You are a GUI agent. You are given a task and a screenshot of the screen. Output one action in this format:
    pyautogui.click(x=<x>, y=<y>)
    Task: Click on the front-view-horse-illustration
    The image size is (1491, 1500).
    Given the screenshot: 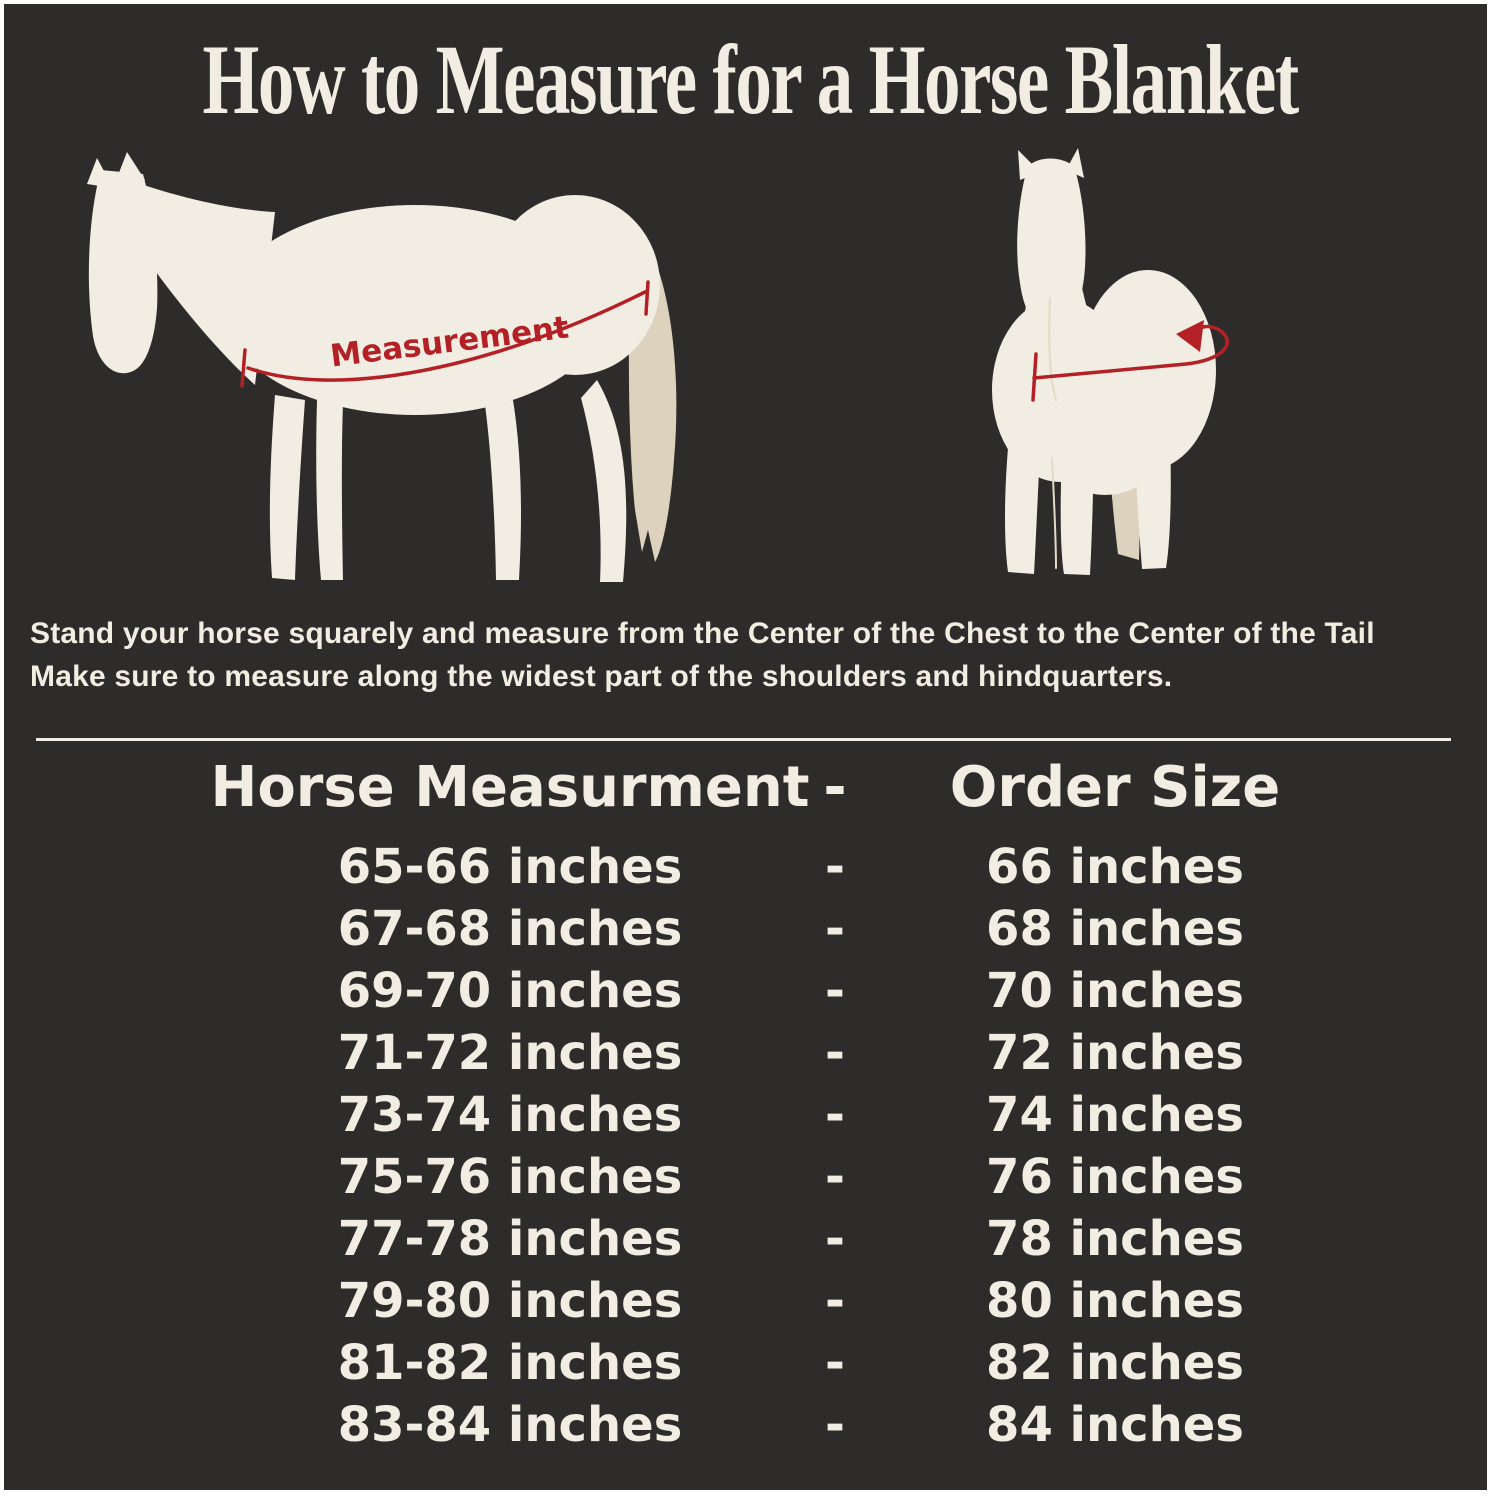 What is the action you would take?
    pyautogui.click(x=1110, y=361)
    